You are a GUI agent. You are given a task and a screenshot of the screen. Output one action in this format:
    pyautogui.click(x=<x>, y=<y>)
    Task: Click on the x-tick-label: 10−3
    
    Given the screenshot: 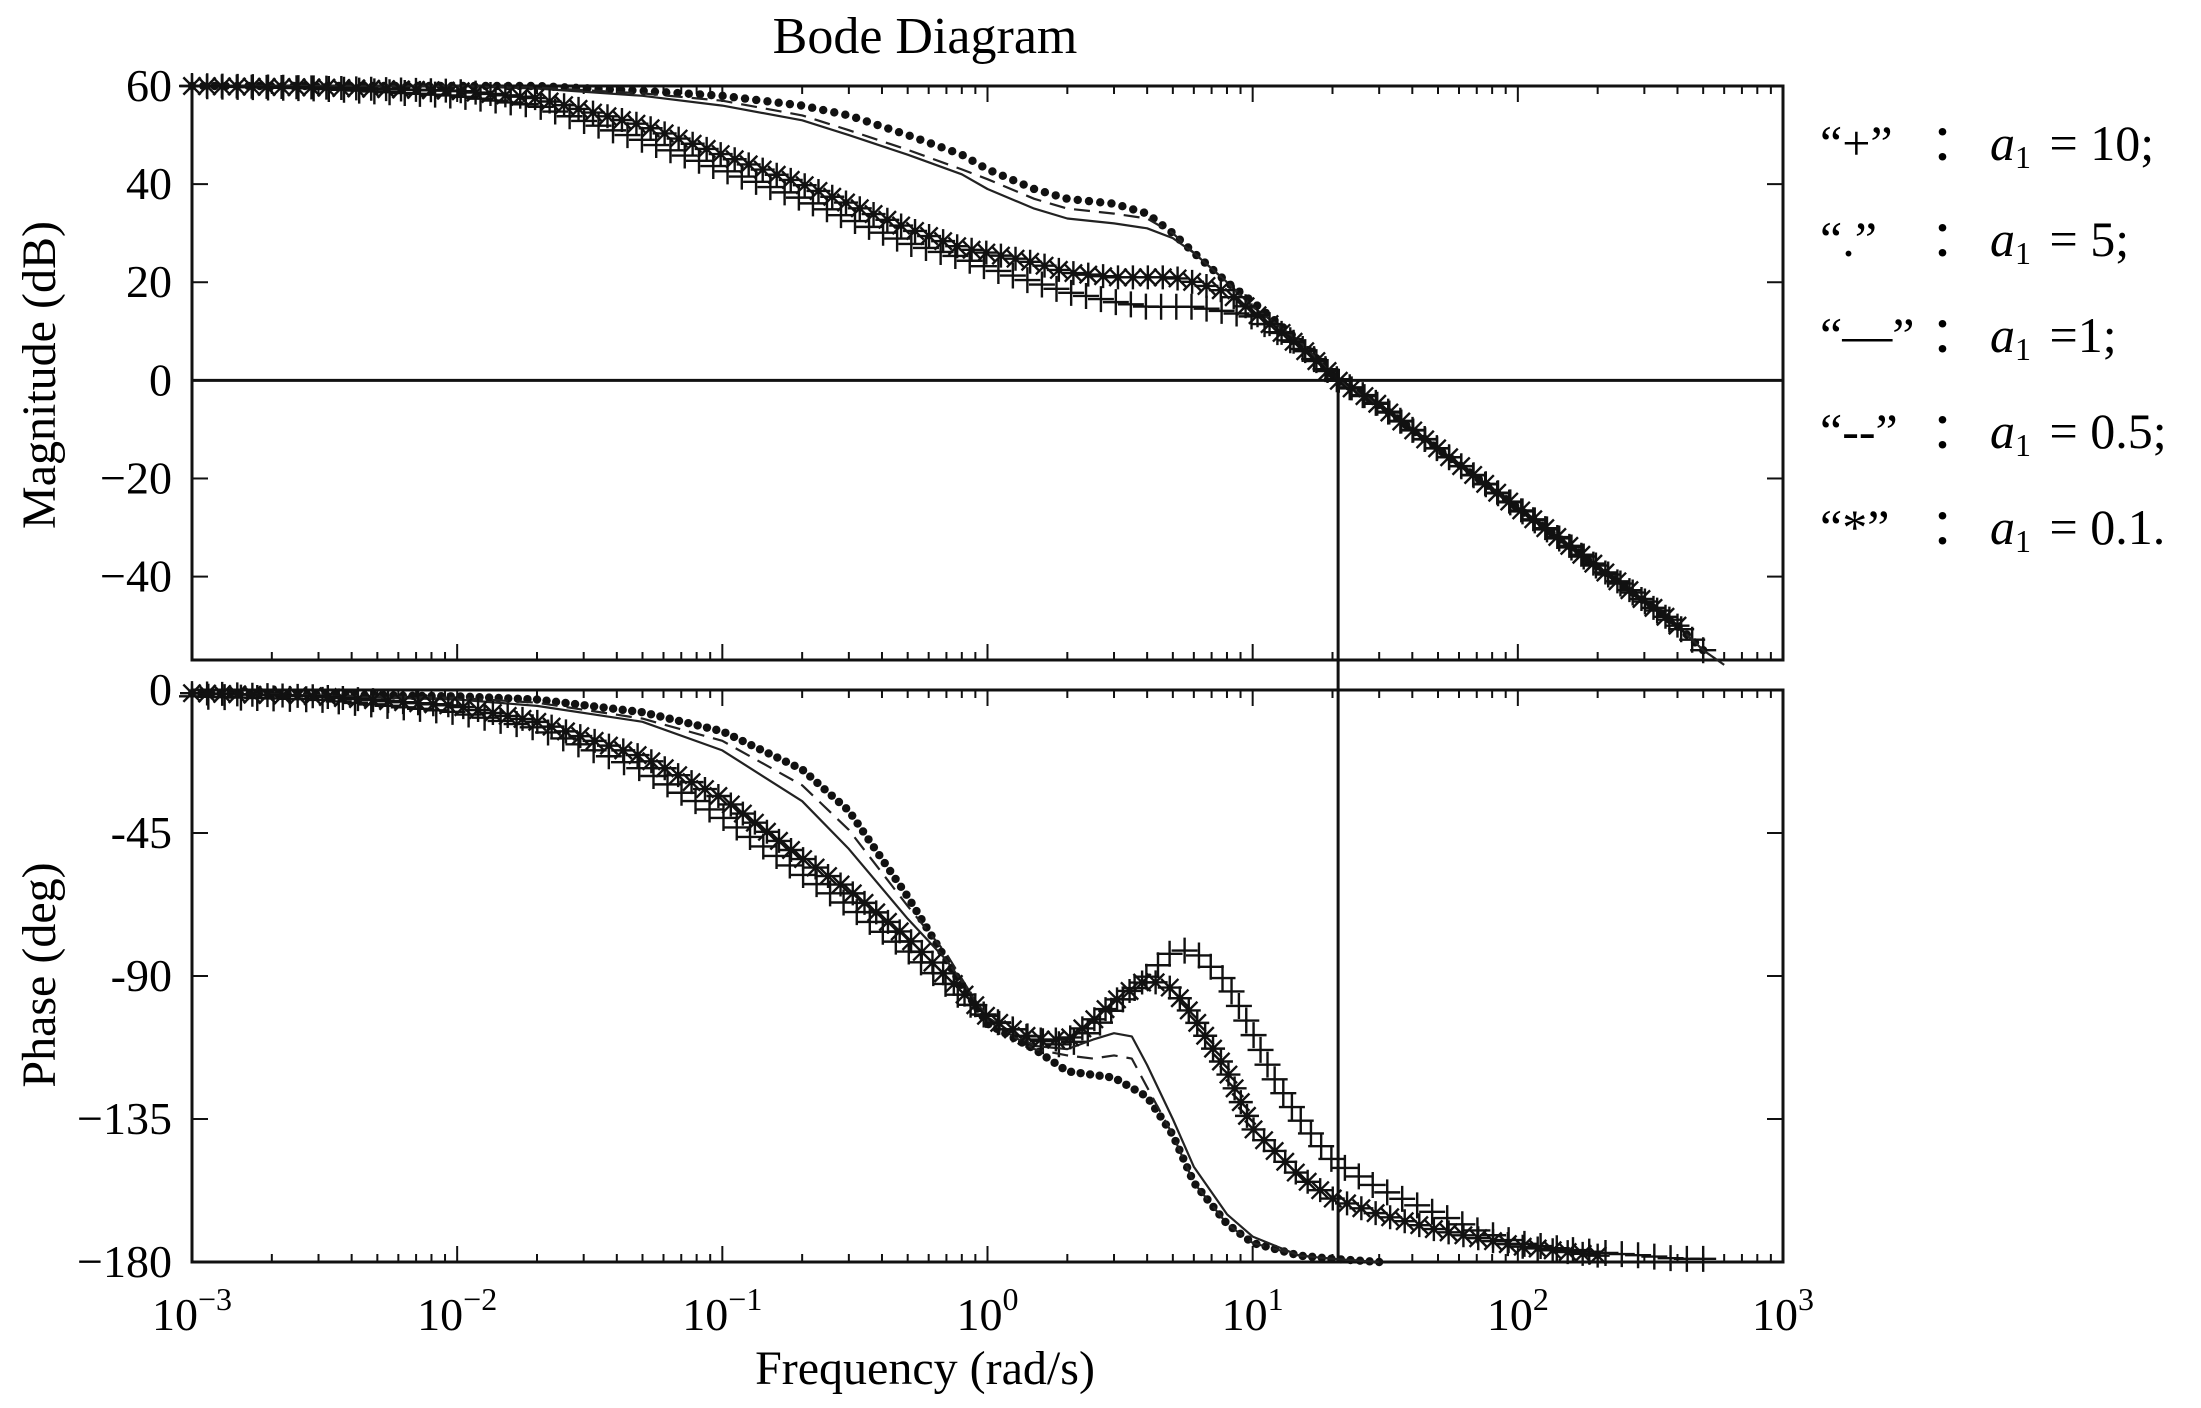 What is the action you would take?
    pyautogui.click(x=192, y=1310)
    